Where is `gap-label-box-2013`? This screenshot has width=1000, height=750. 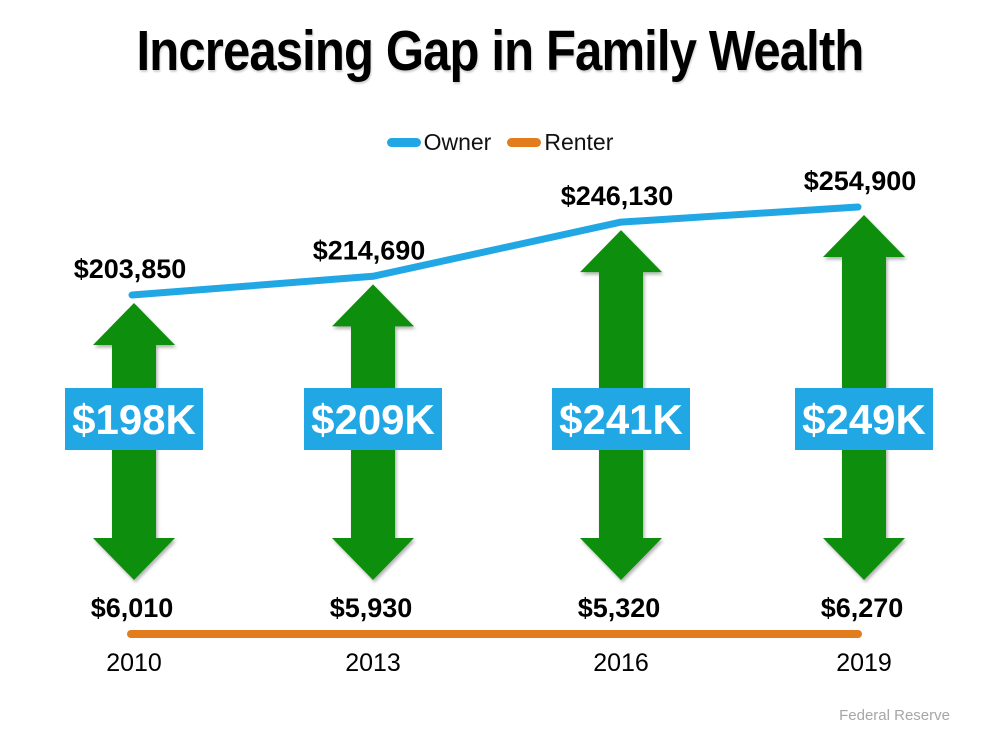 gap-label-box-2013 is located at coordinates (373, 419).